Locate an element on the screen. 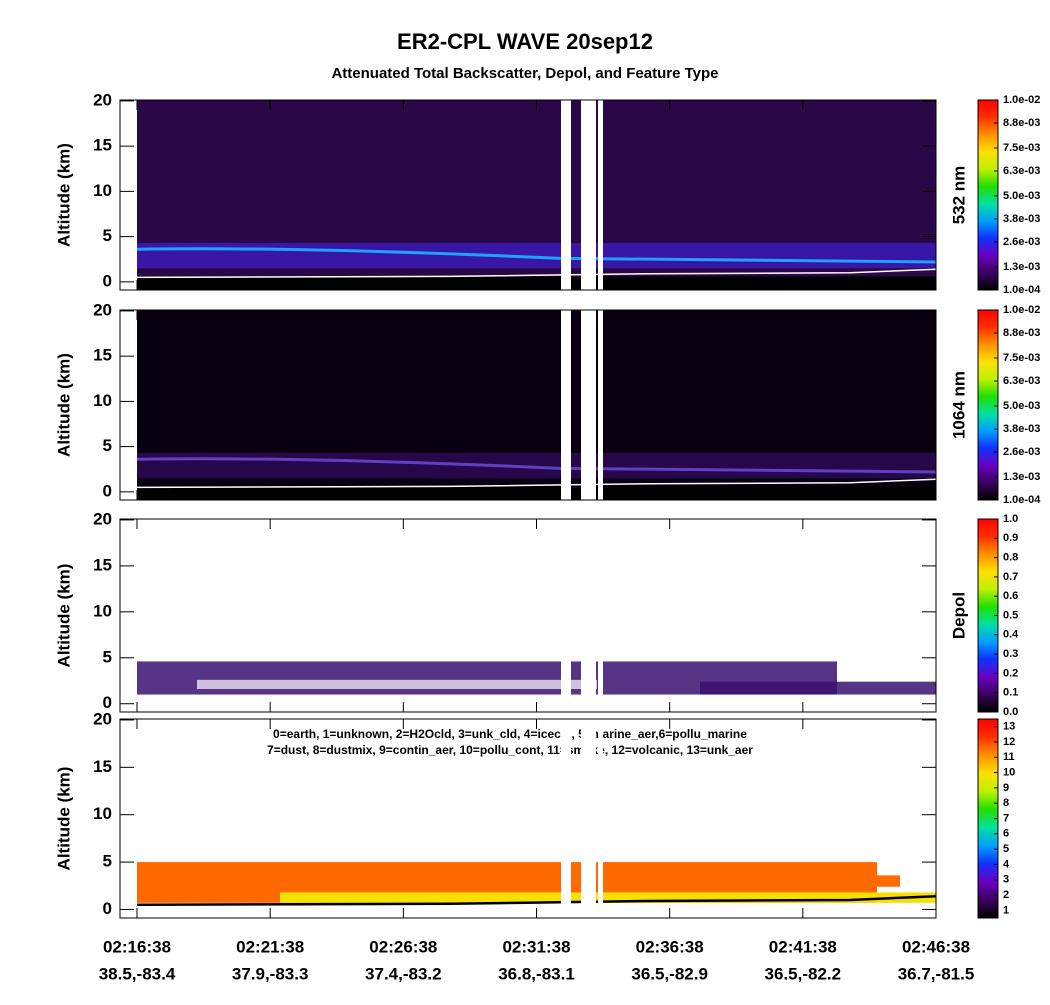 The width and height of the screenshot is (1050, 1005). colorbar-tick-label: 5.0e-03 is located at coordinates (1021, 196).